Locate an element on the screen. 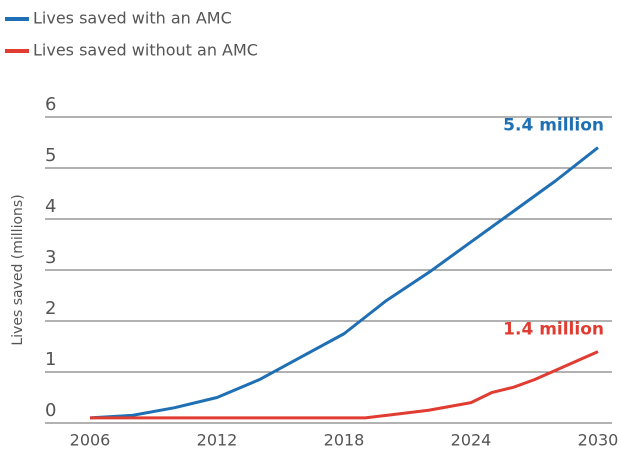 Image resolution: width=620 pixels, height=454 pixels. y-tick-label: 6 is located at coordinates (50, 104).